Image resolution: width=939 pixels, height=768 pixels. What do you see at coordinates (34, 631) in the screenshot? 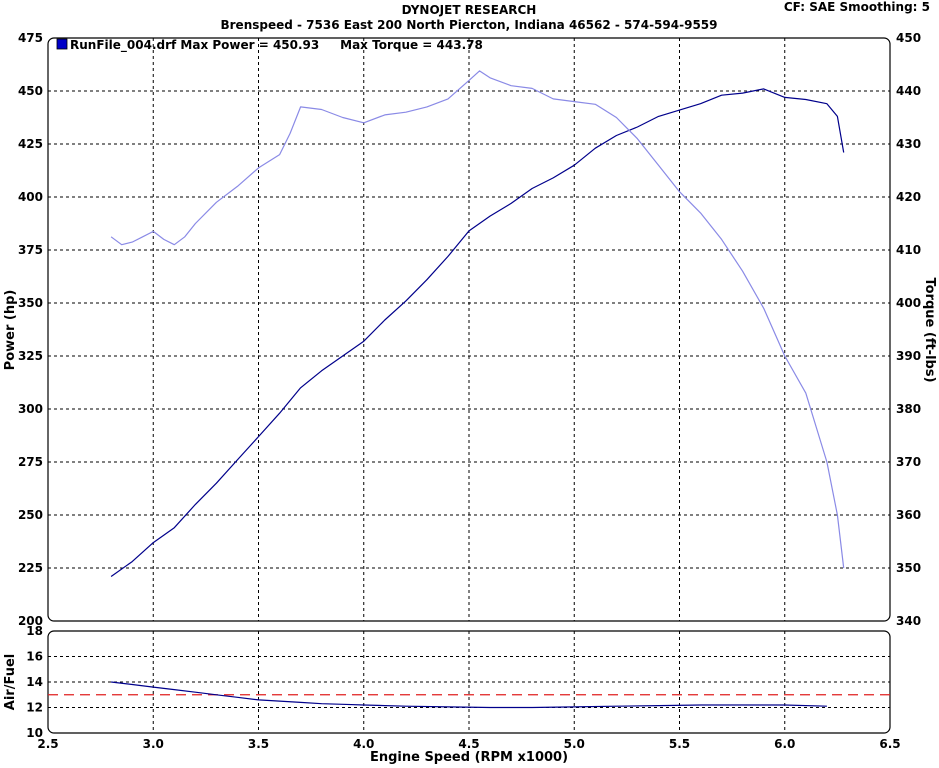
I see `afr-tick-label: 18` at bounding box center [34, 631].